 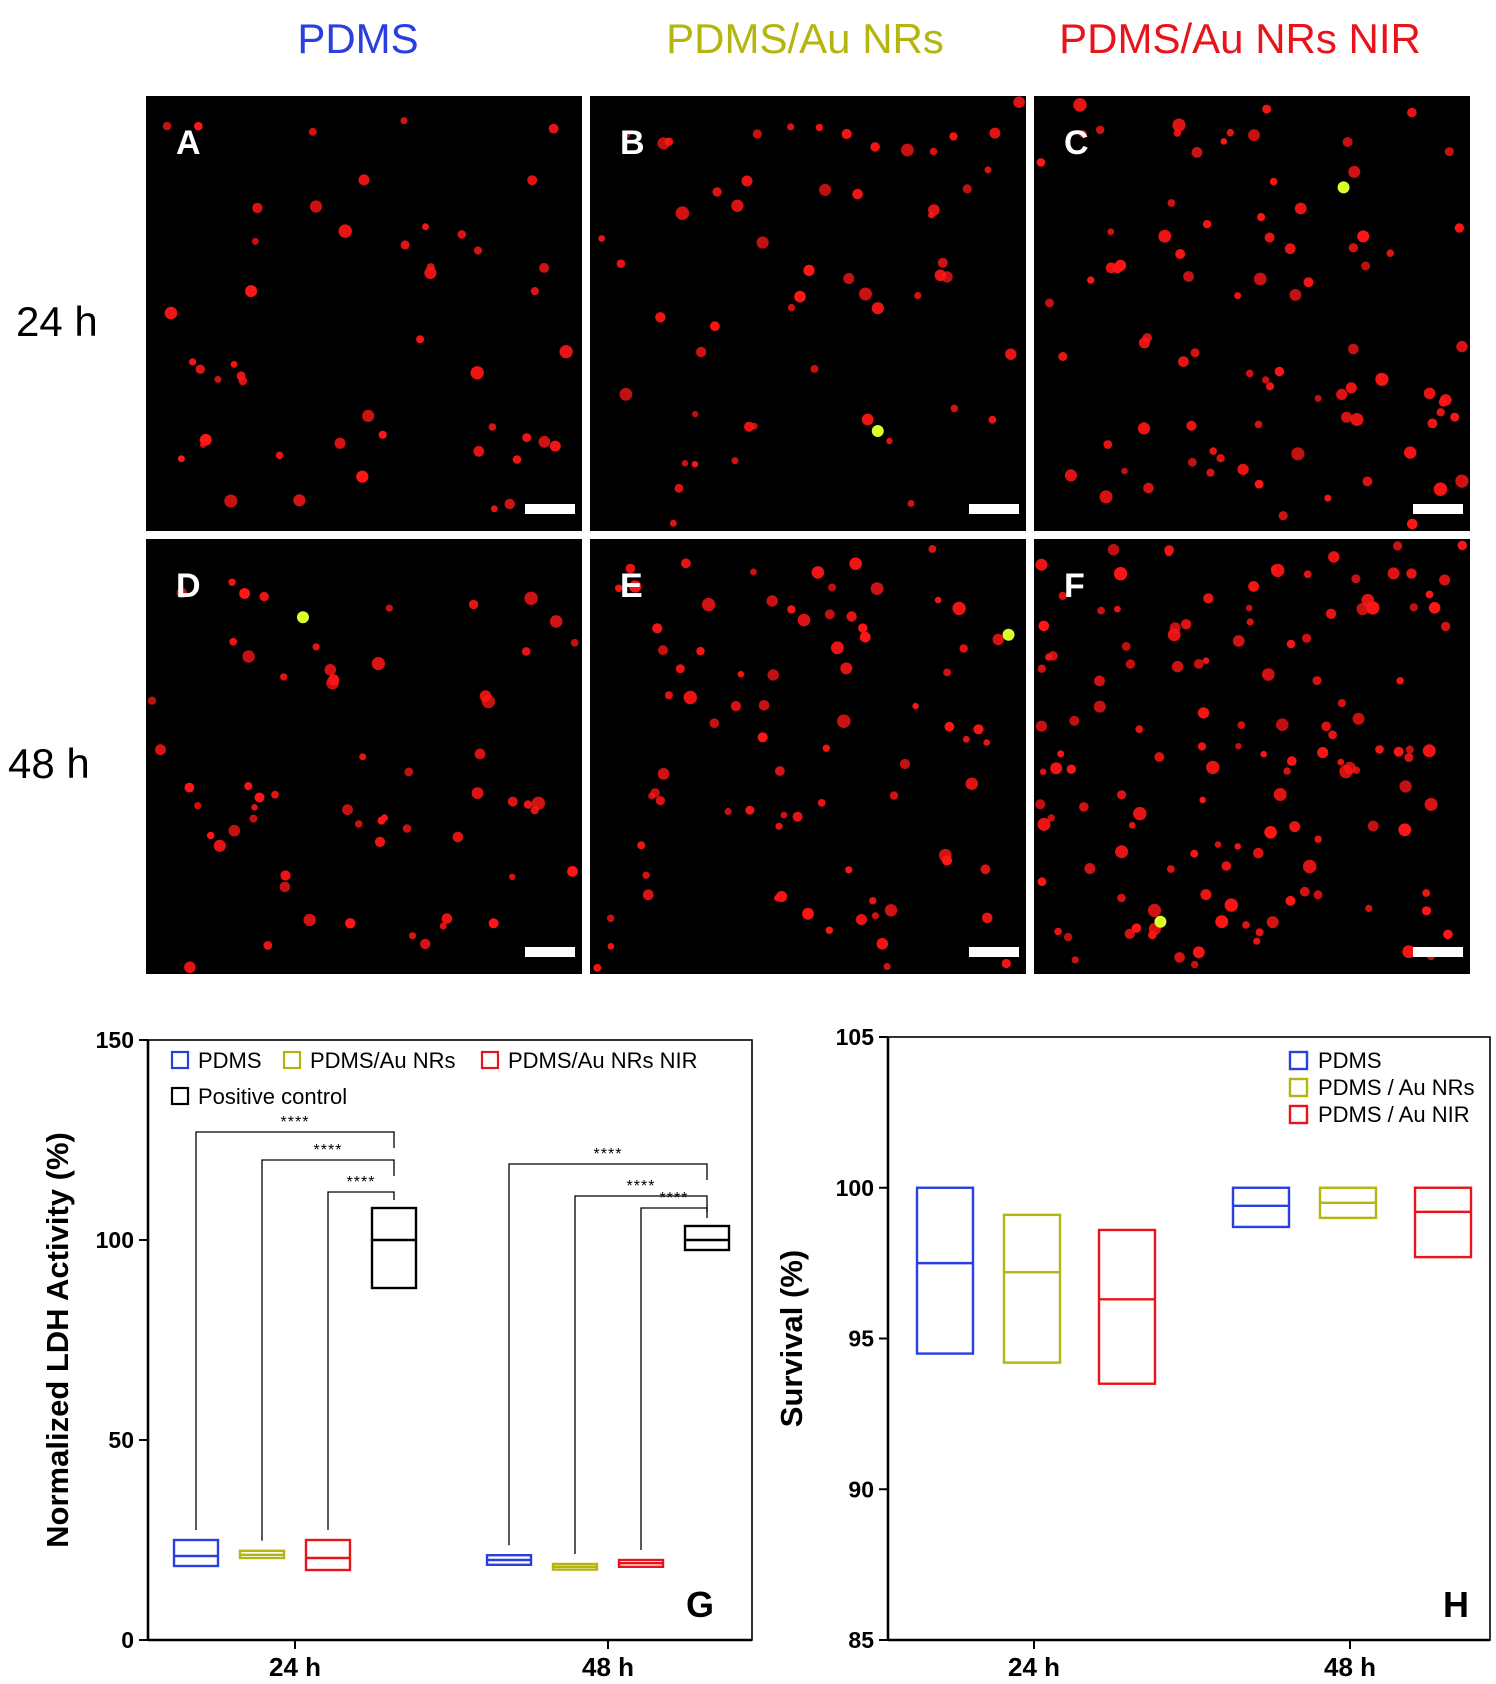 What do you see at coordinates (1160, 921) in the screenshot?
I see `live-cell` at bounding box center [1160, 921].